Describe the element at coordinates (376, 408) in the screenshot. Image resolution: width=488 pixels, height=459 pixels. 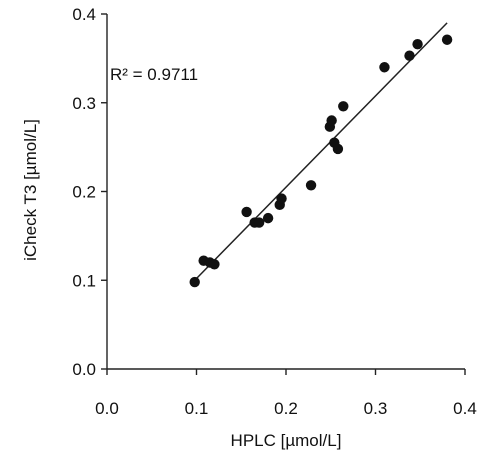
I see `x-tick-label: 0.3` at that location.